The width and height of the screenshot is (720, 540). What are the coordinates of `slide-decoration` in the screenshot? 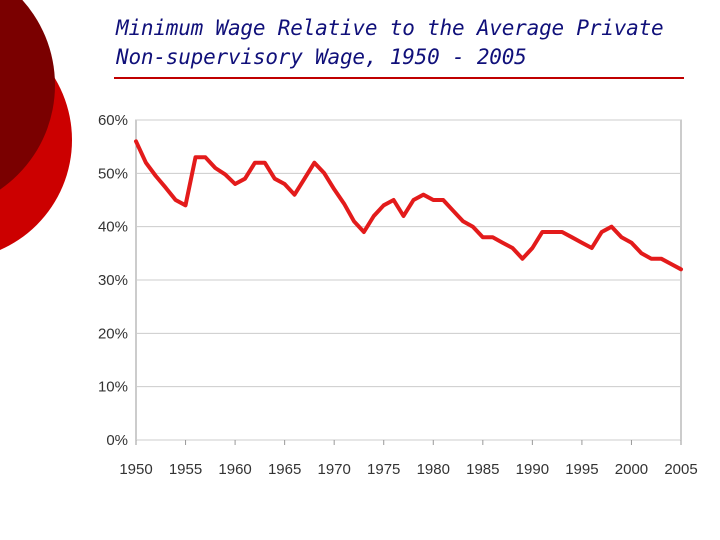 It's located at (36, 125).